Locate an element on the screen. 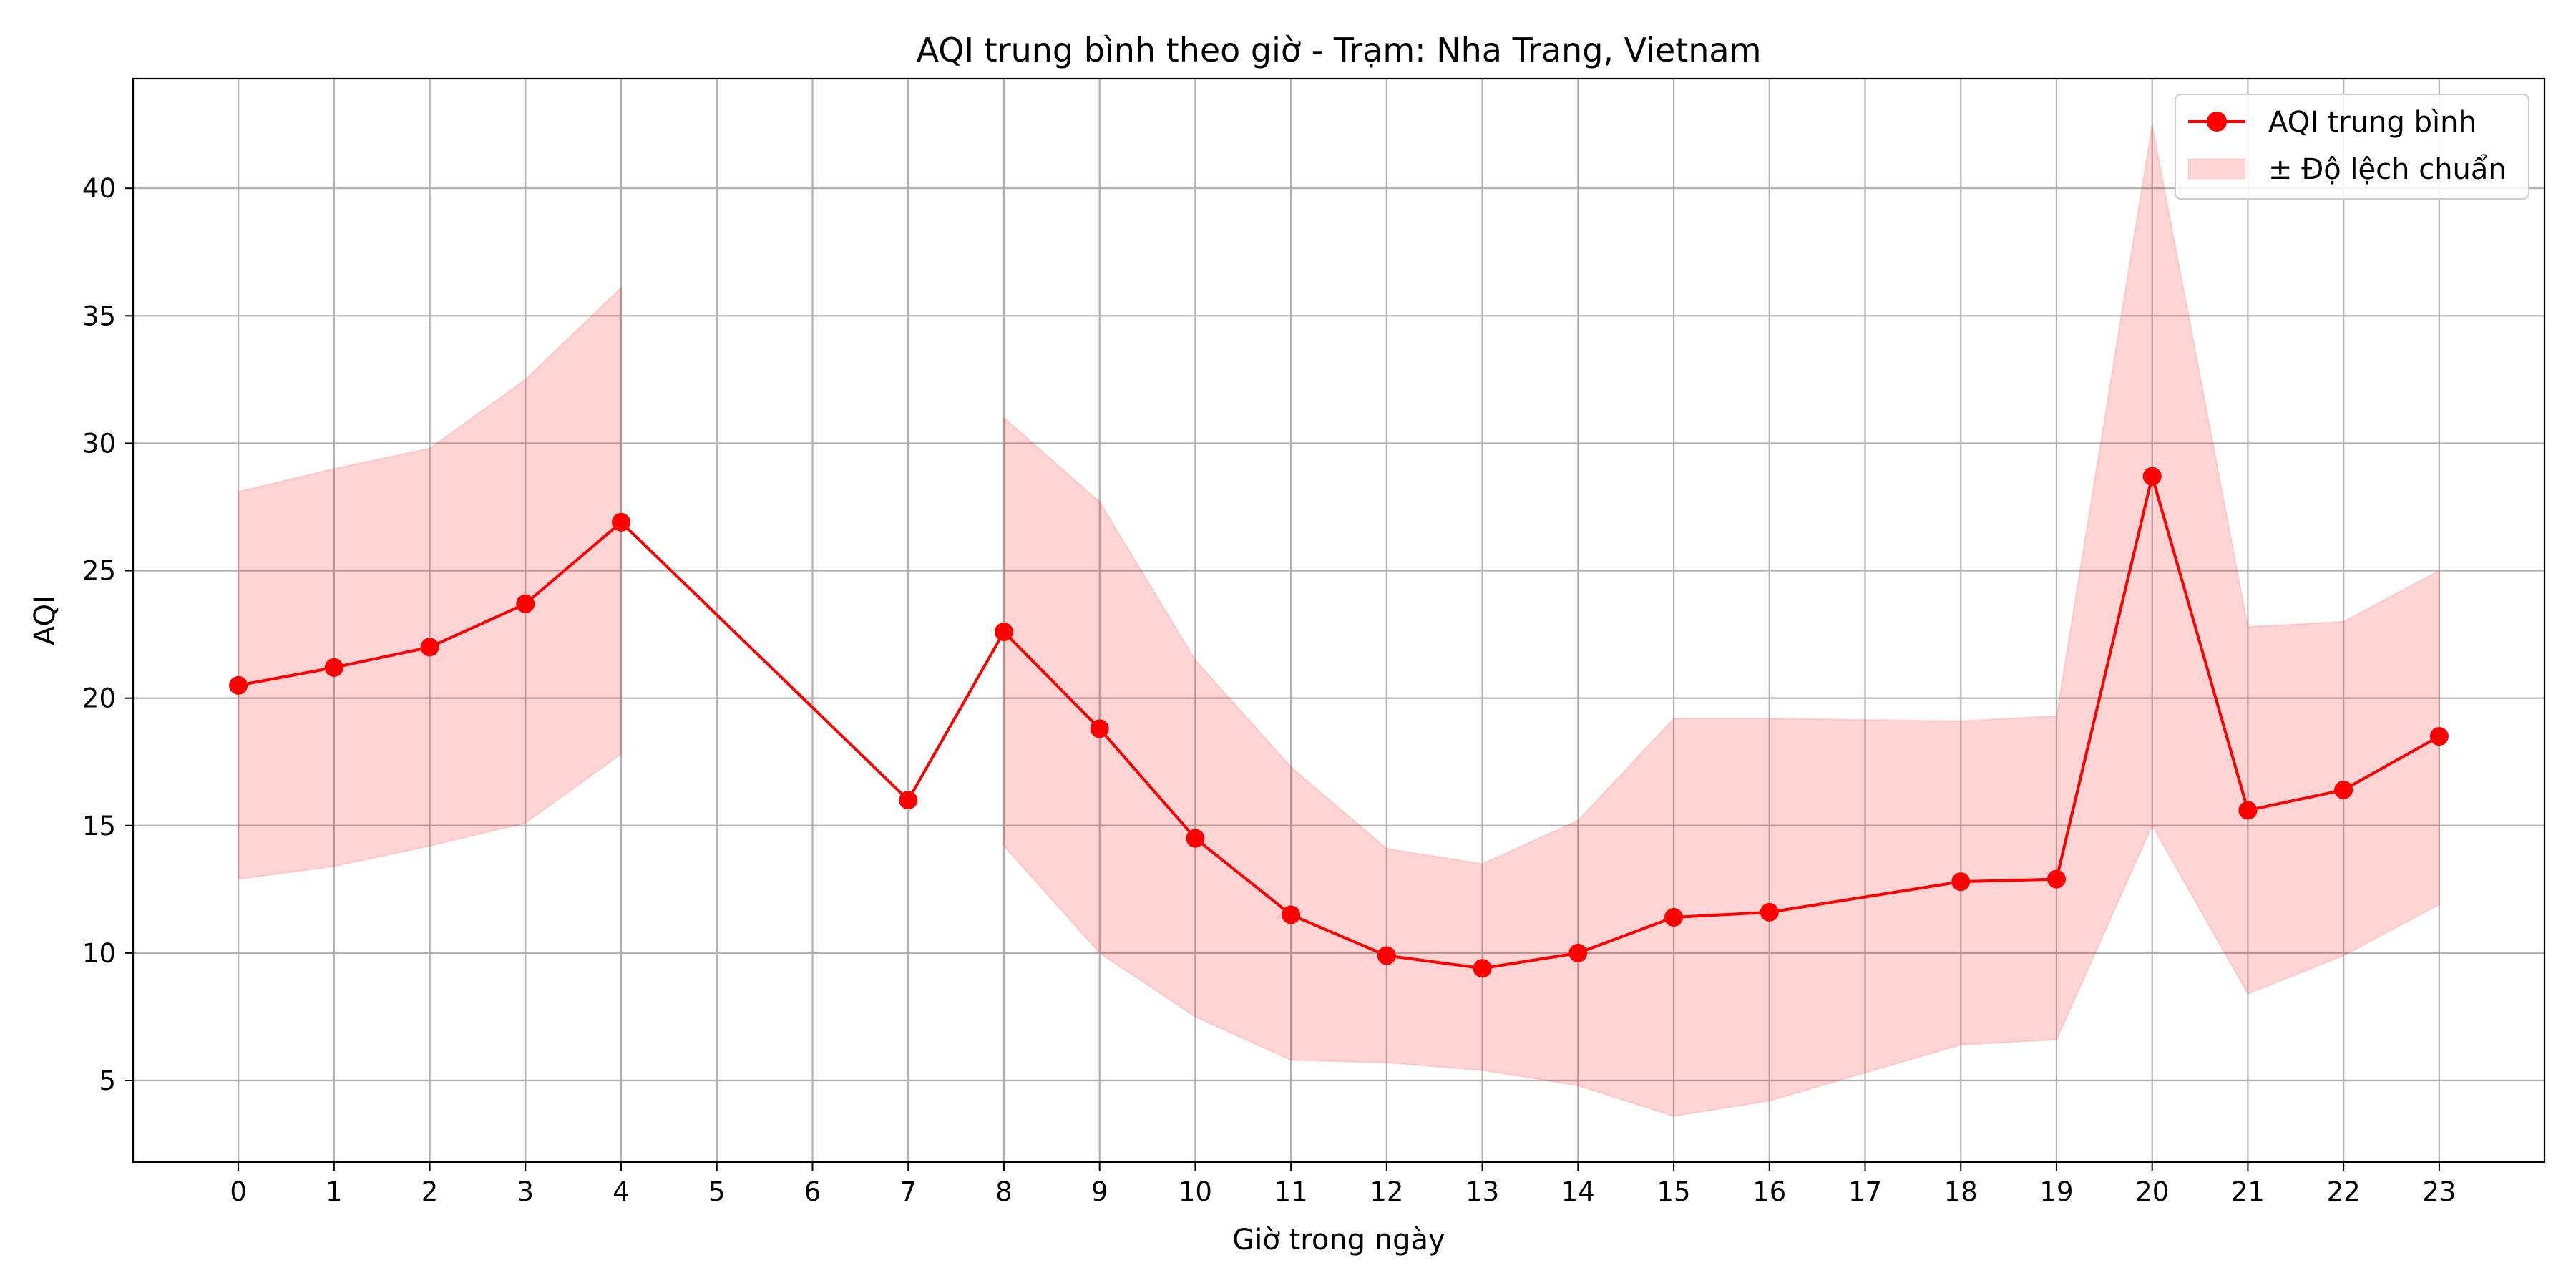 Image resolution: width=2576 pixels, height=1288 pixels. y-tick-label: 30 is located at coordinates (99, 443).